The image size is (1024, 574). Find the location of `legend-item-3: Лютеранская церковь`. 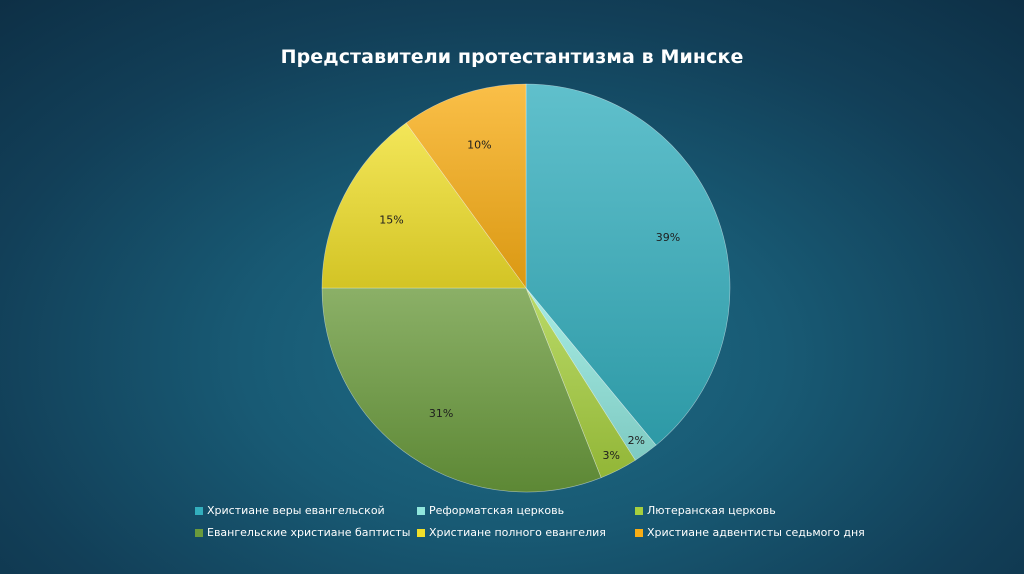

legend-item-3: Лютеранская церковь is located at coordinates (765, 510).